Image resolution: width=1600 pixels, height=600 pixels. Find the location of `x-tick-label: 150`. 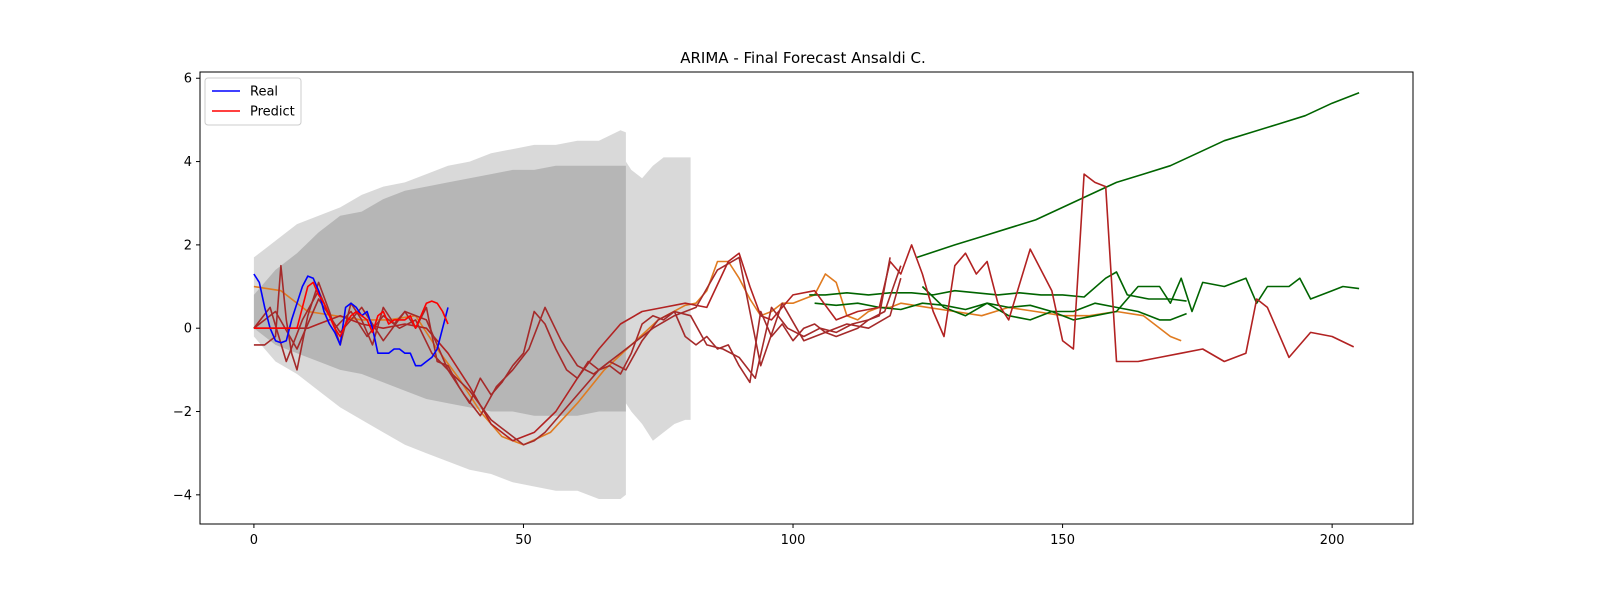

x-tick-label: 150 is located at coordinates (1062, 540).